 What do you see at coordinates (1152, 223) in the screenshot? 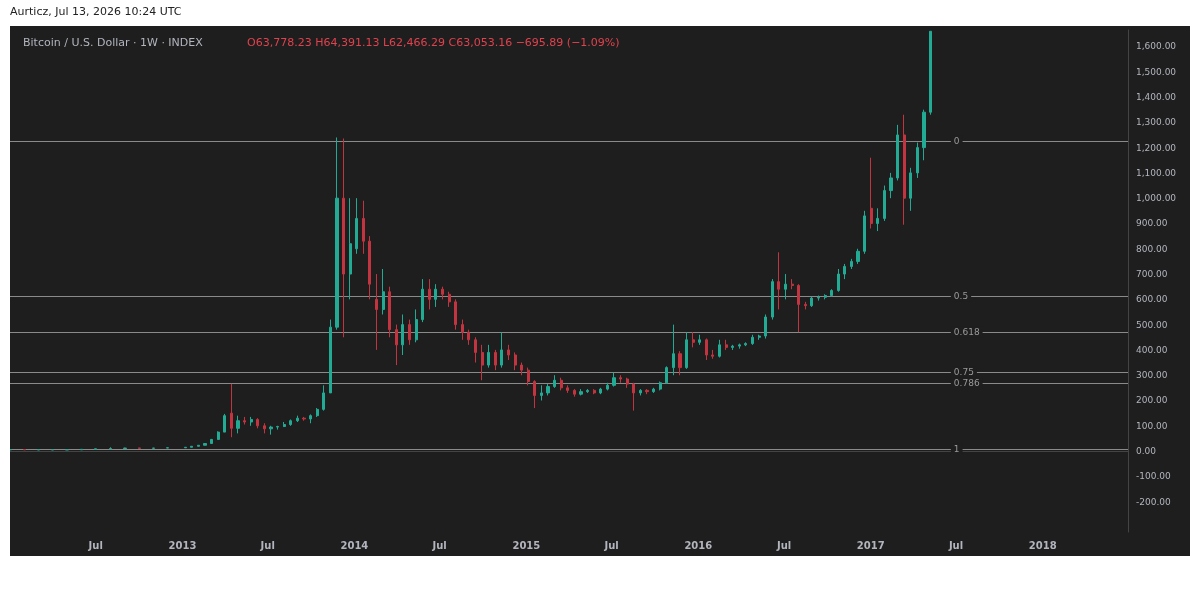
I see `y-tick-label: 900.00` at bounding box center [1152, 223].